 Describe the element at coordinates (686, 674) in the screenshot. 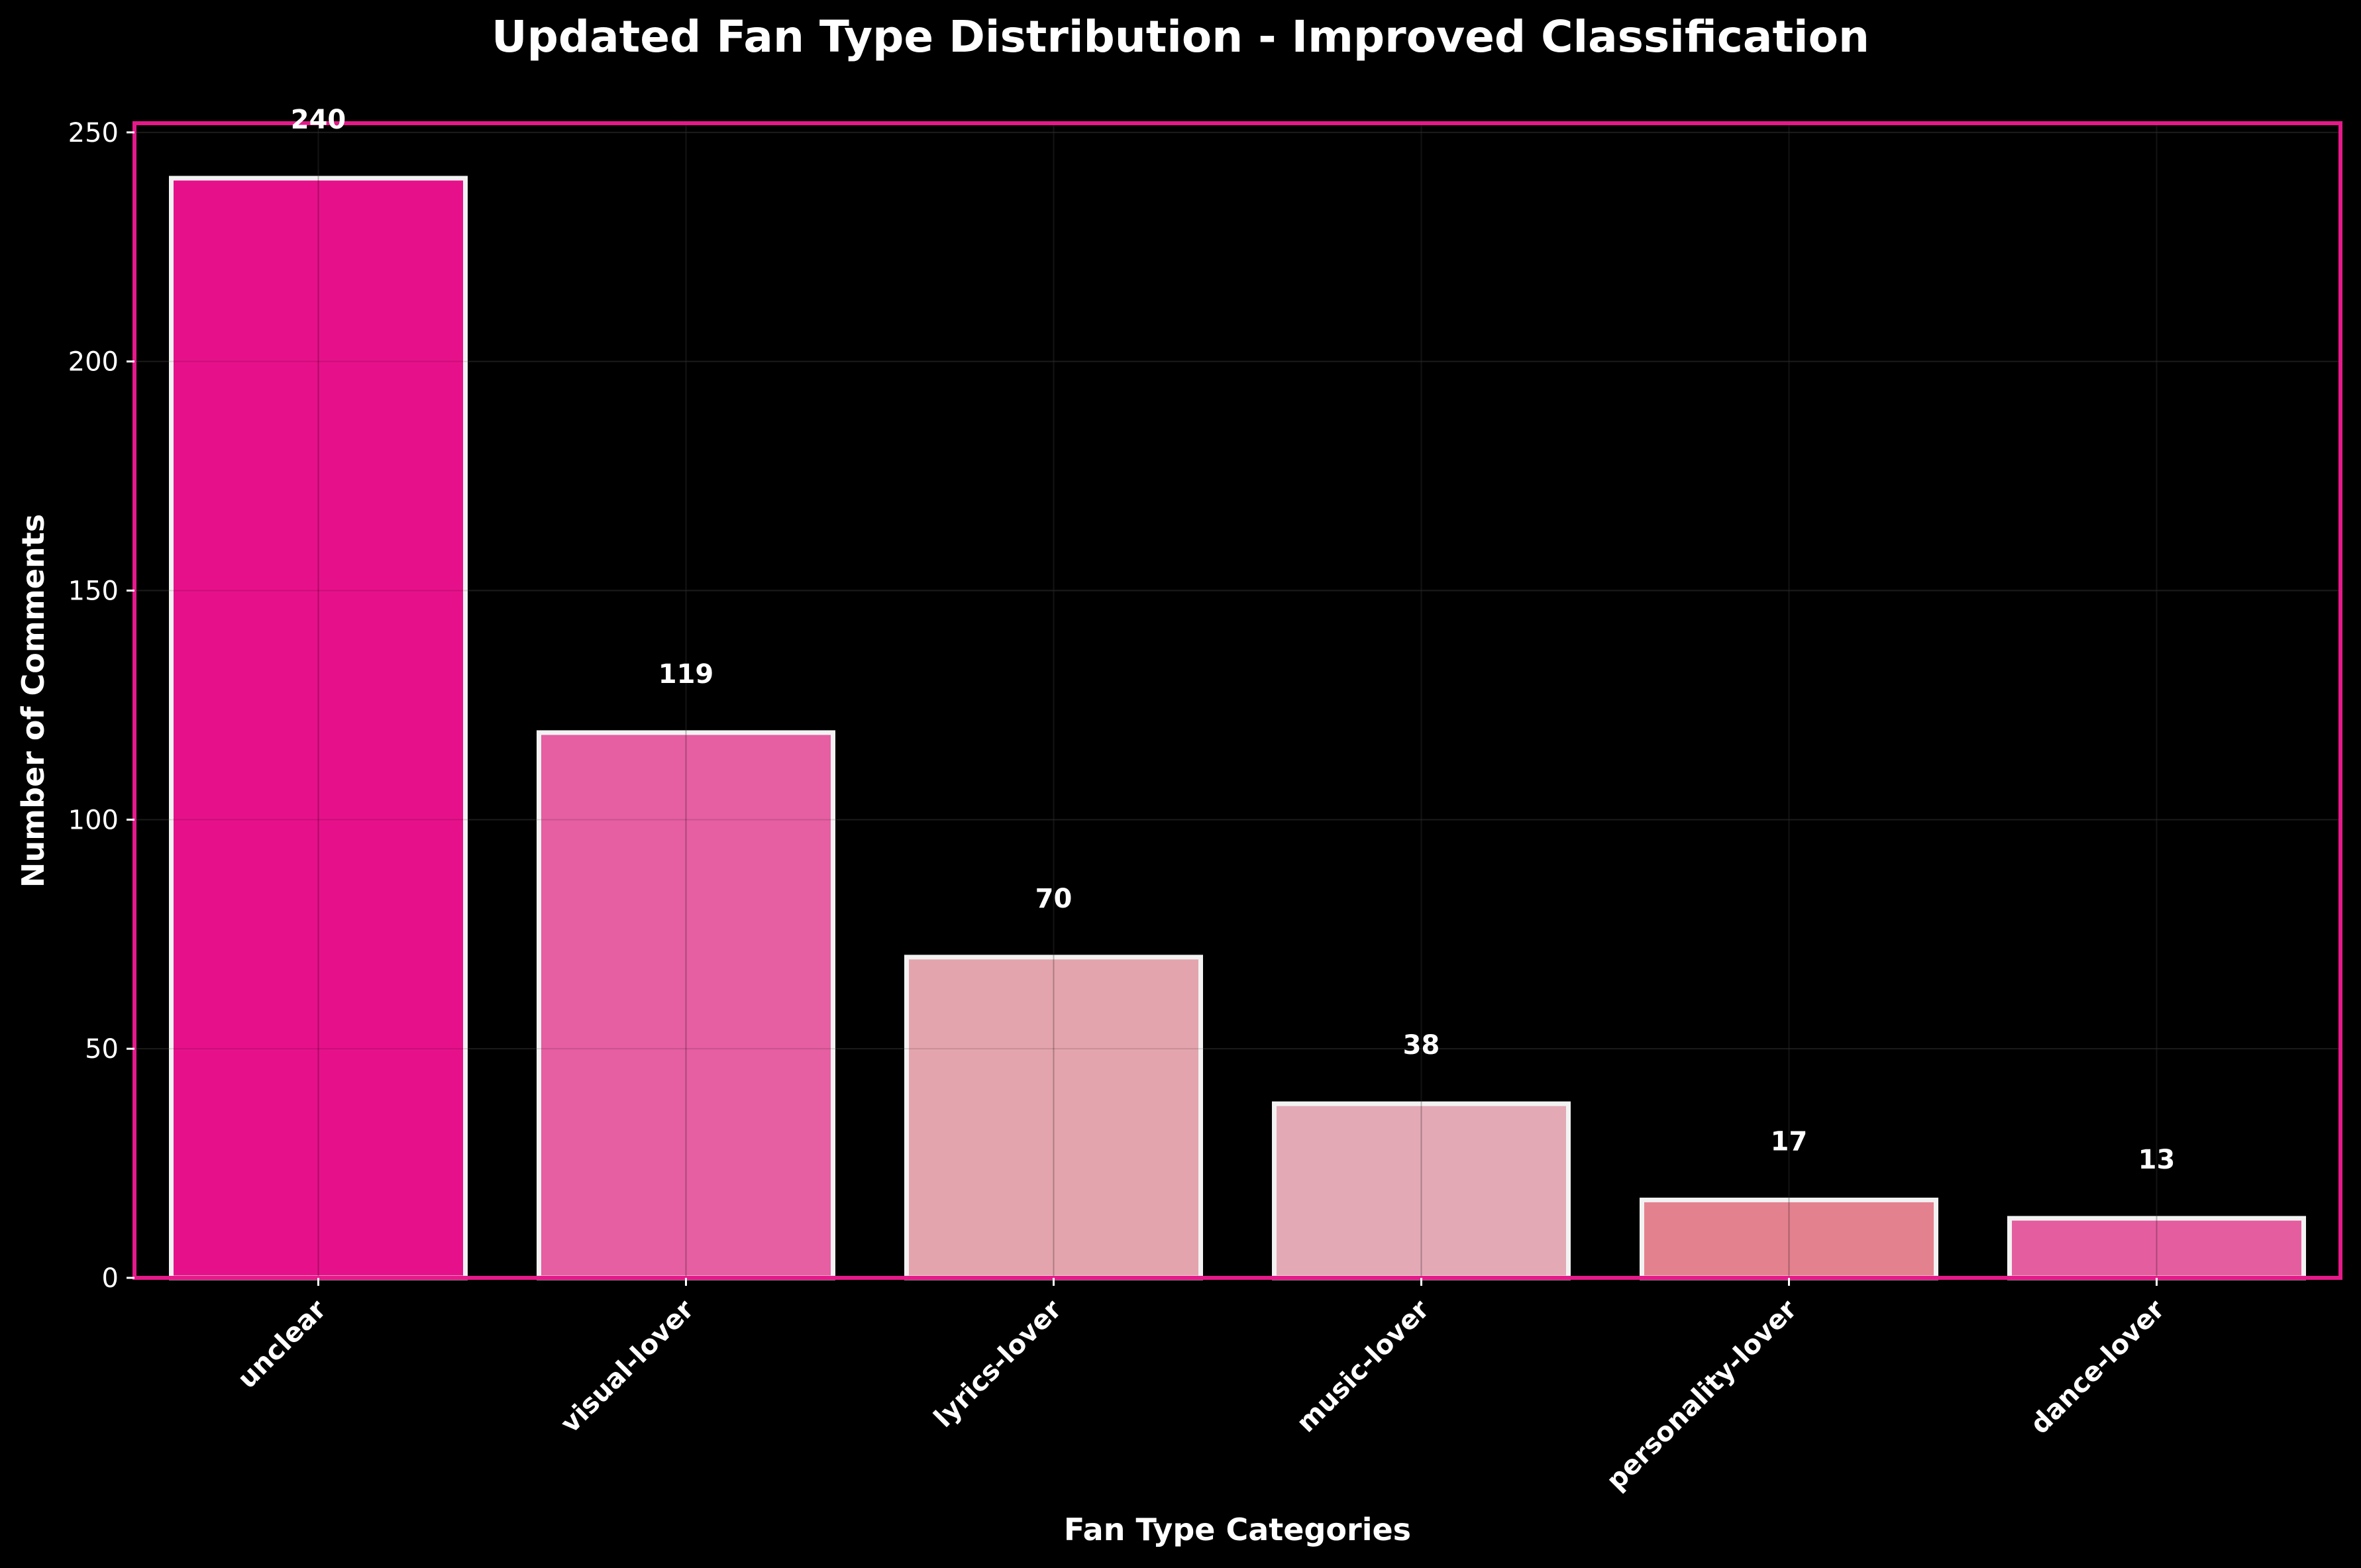

I see `data-label: 119` at that location.